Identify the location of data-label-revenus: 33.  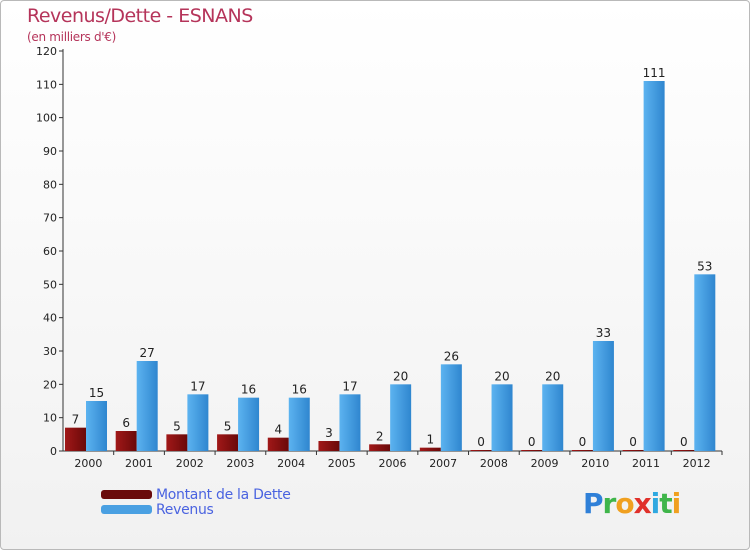
(603, 333).